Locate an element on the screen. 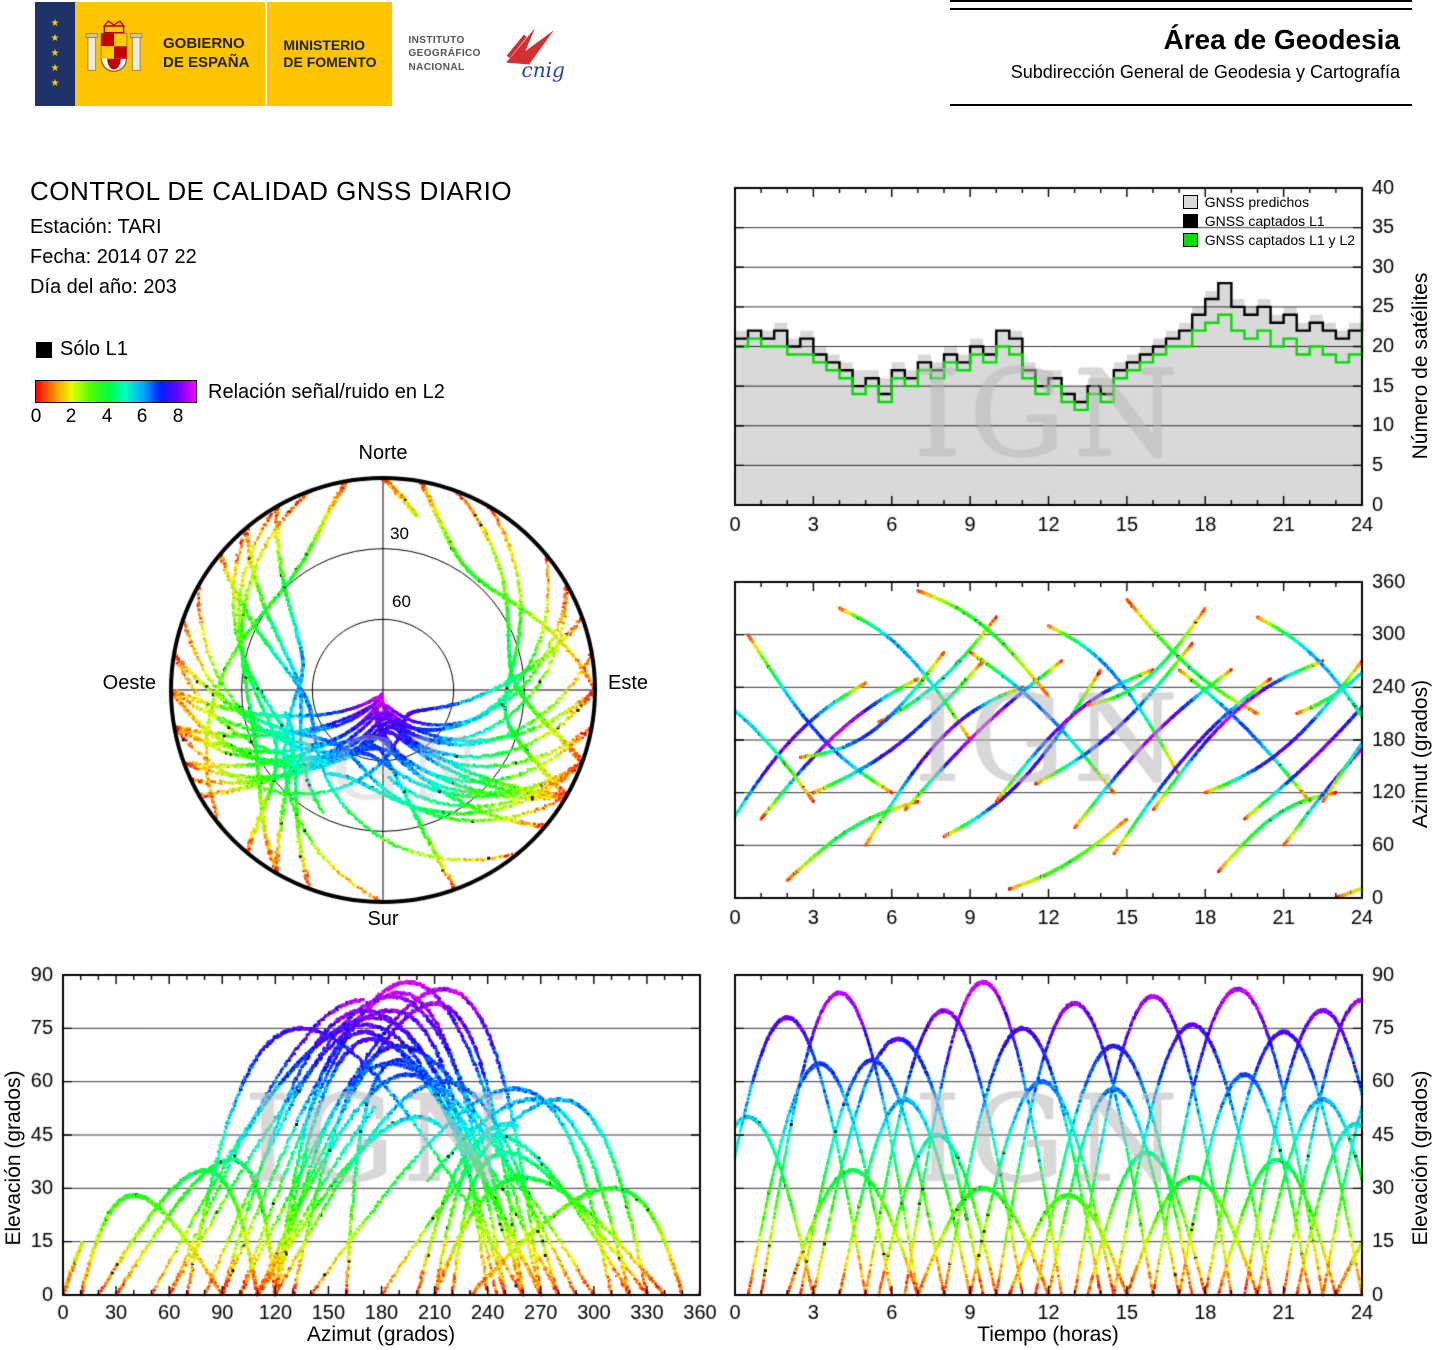 The height and width of the screenshot is (1350, 1445). skyplot-chart: Norte Sur Oeste Este 30 60 IGN is located at coordinates (370, 690).